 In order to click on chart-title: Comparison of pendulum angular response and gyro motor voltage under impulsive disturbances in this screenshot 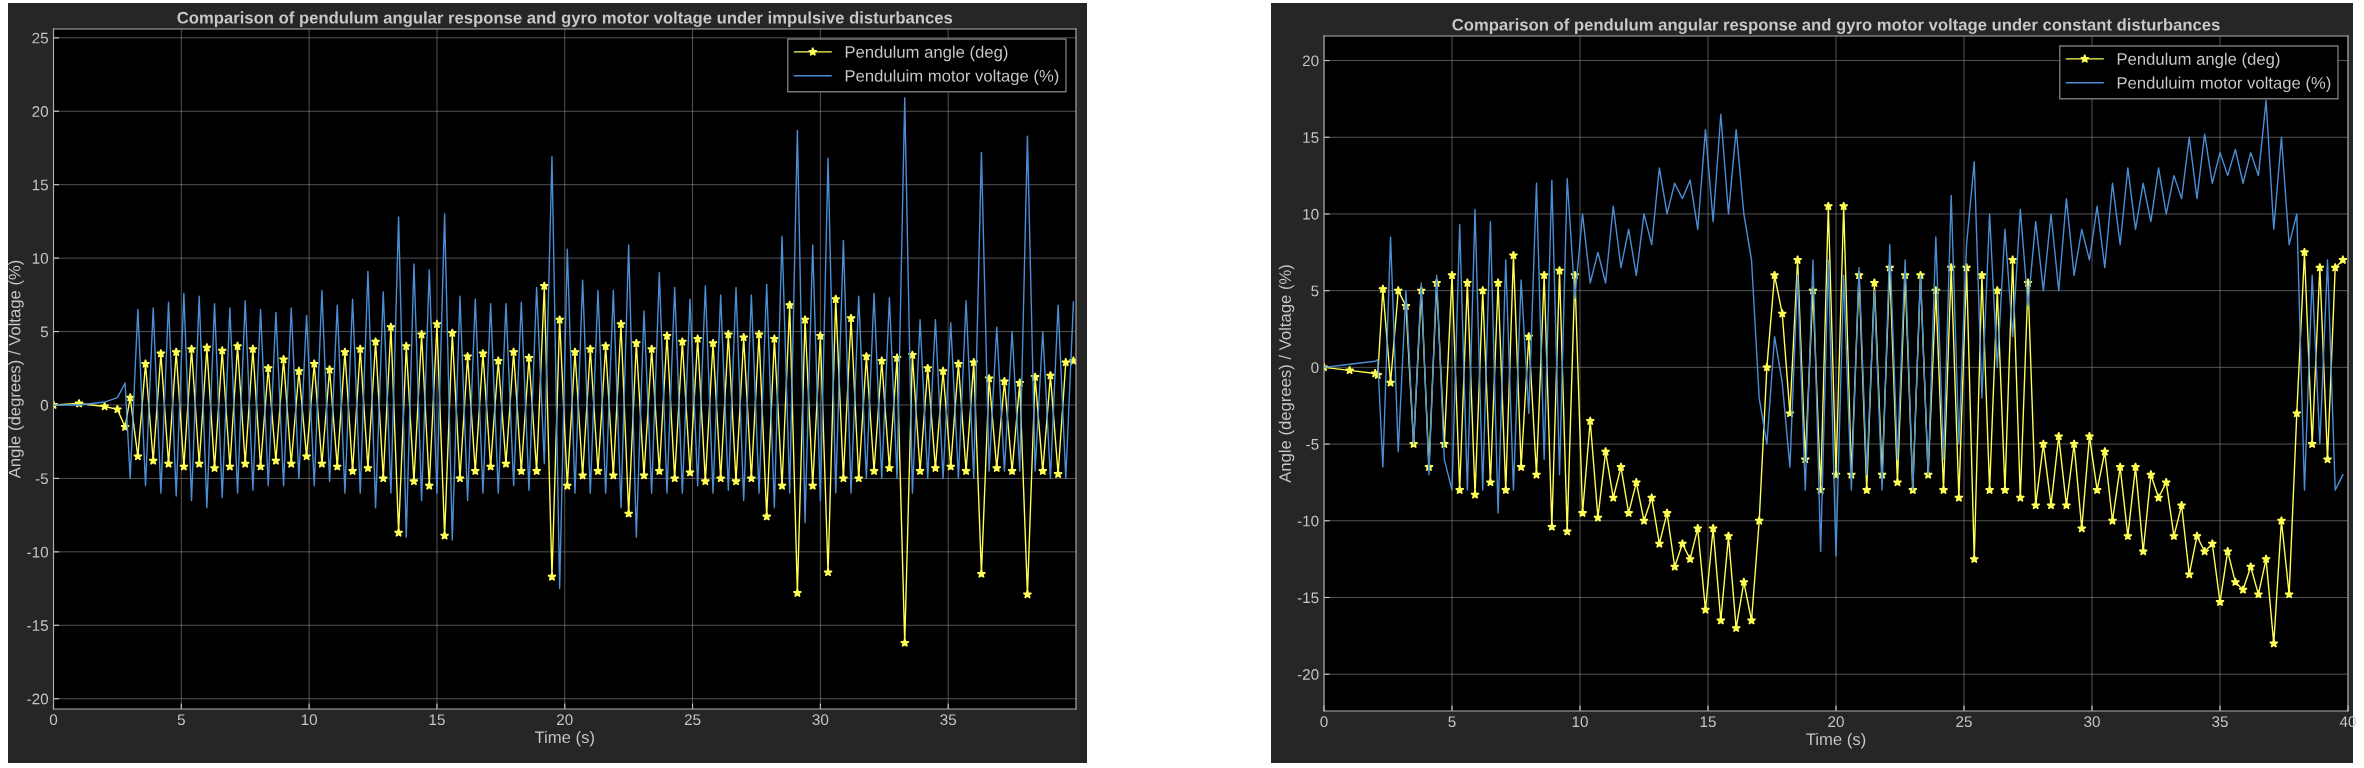, I will do `click(565, 19)`.